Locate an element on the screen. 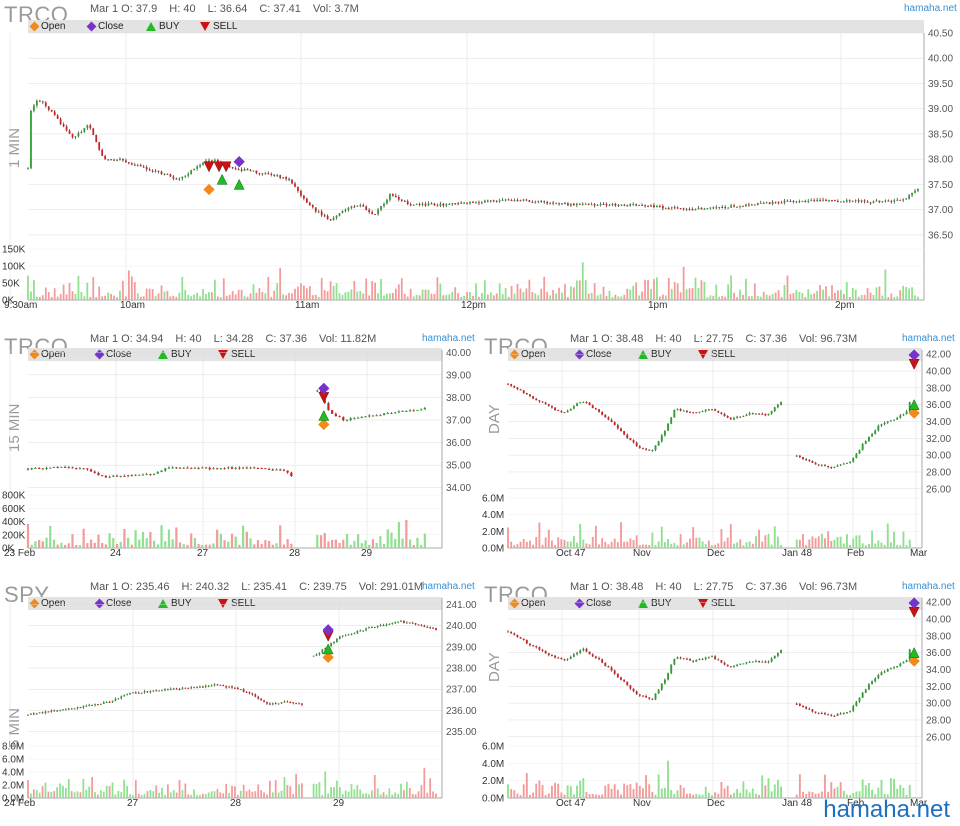 This screenshot has height=826, width=960. open-marker is located at coordinates (209, 189).